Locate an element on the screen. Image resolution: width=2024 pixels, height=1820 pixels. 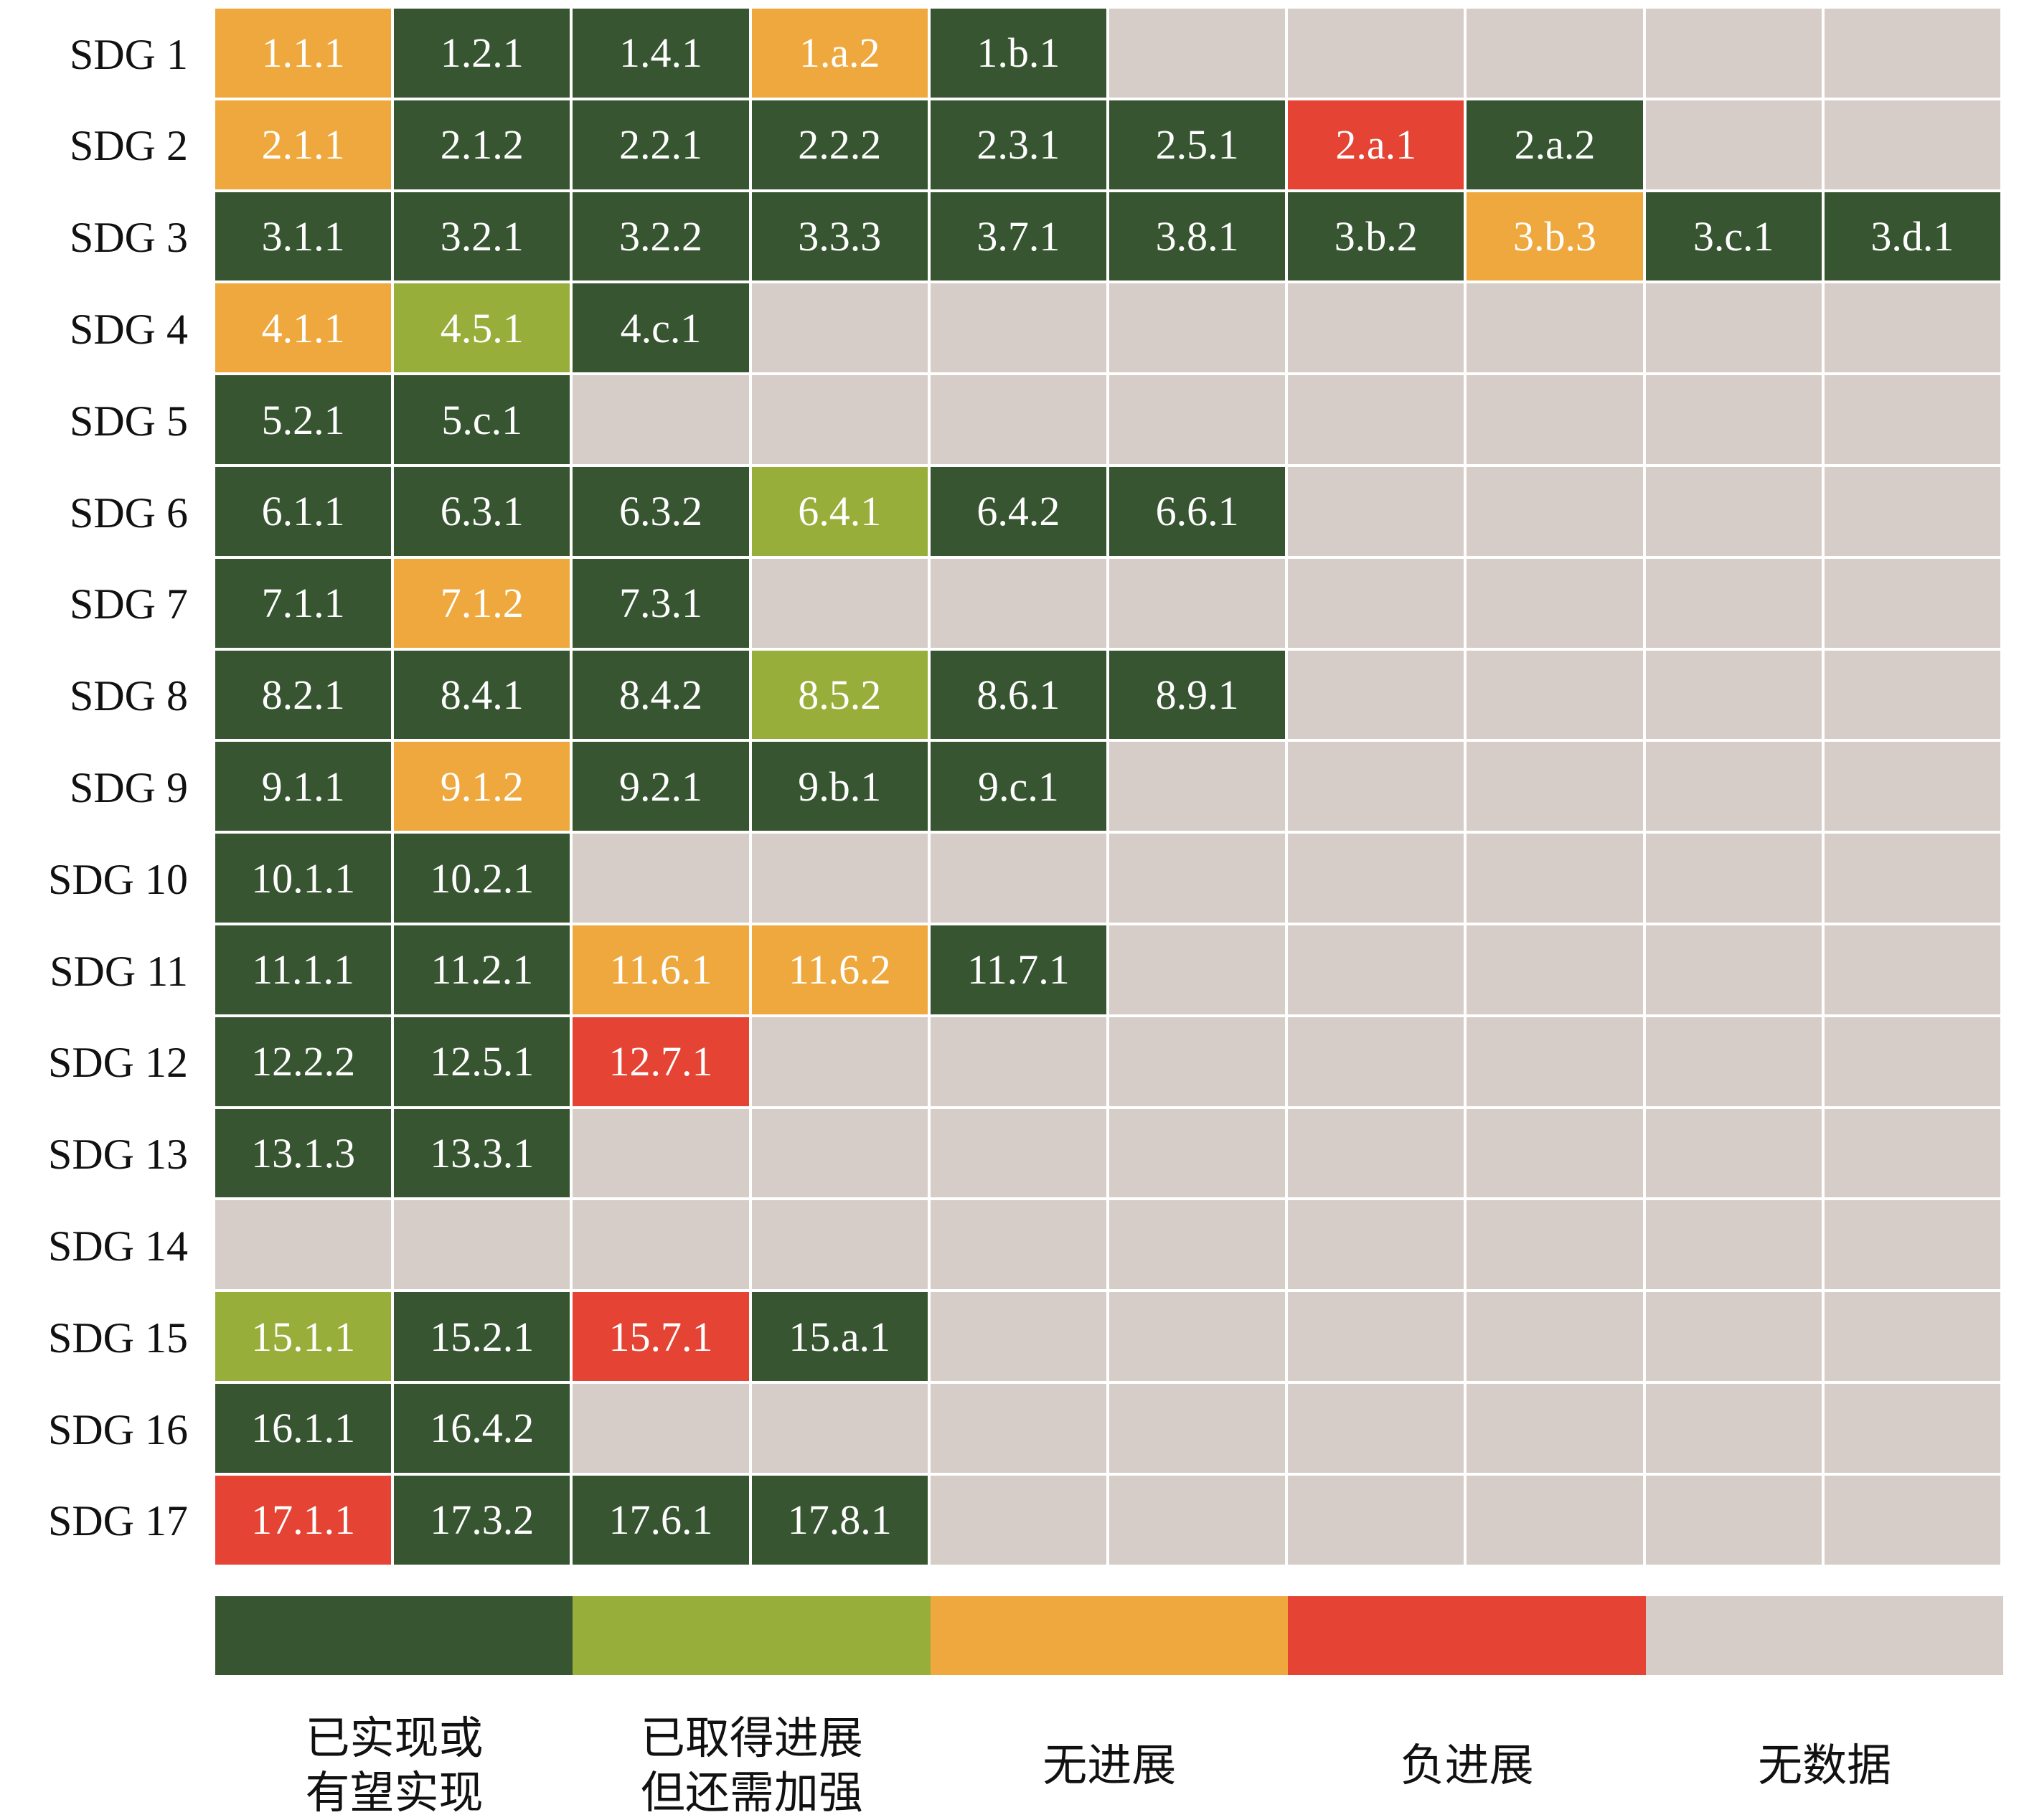
row-label: SDG 15 is located at coordinates (117, 1338).